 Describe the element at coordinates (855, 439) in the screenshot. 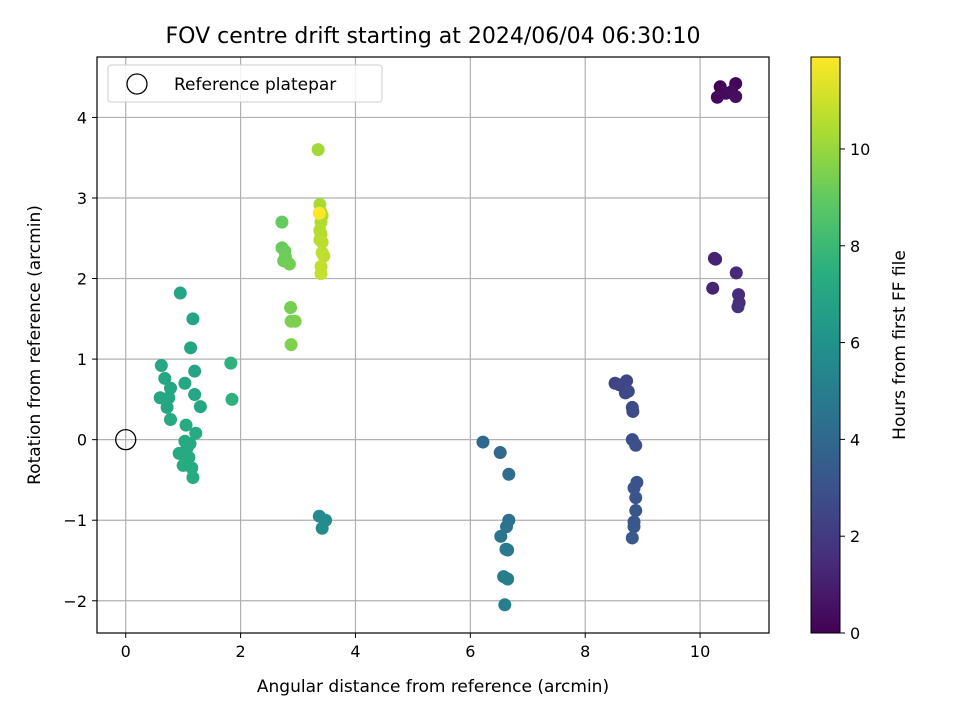

I see `colorbar-tick-label: 4` at that location.